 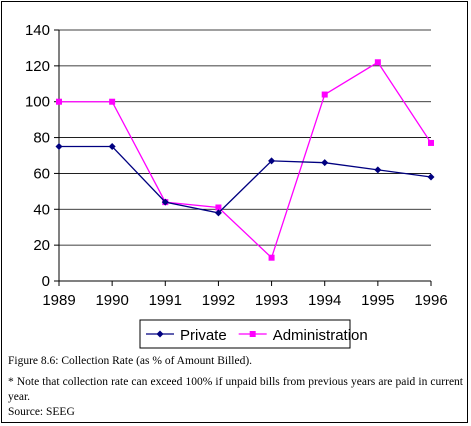 I want to click on figure-source: Source: SEEG, so click(x=41, y=412).